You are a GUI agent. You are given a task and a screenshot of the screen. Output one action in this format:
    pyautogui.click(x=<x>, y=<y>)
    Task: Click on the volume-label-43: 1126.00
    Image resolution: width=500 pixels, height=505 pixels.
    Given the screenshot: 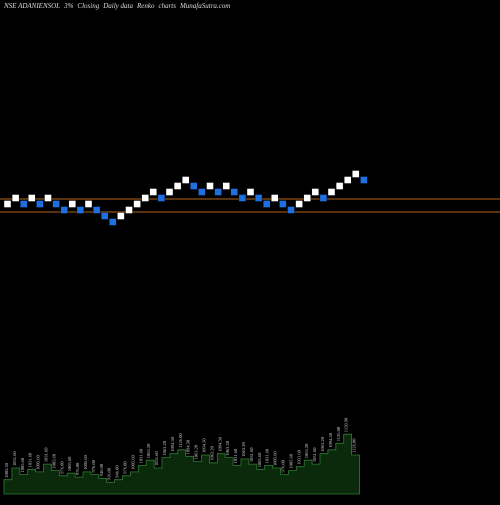 What is the action you would take?
    pyautogui.click(x=338, y=433)
    